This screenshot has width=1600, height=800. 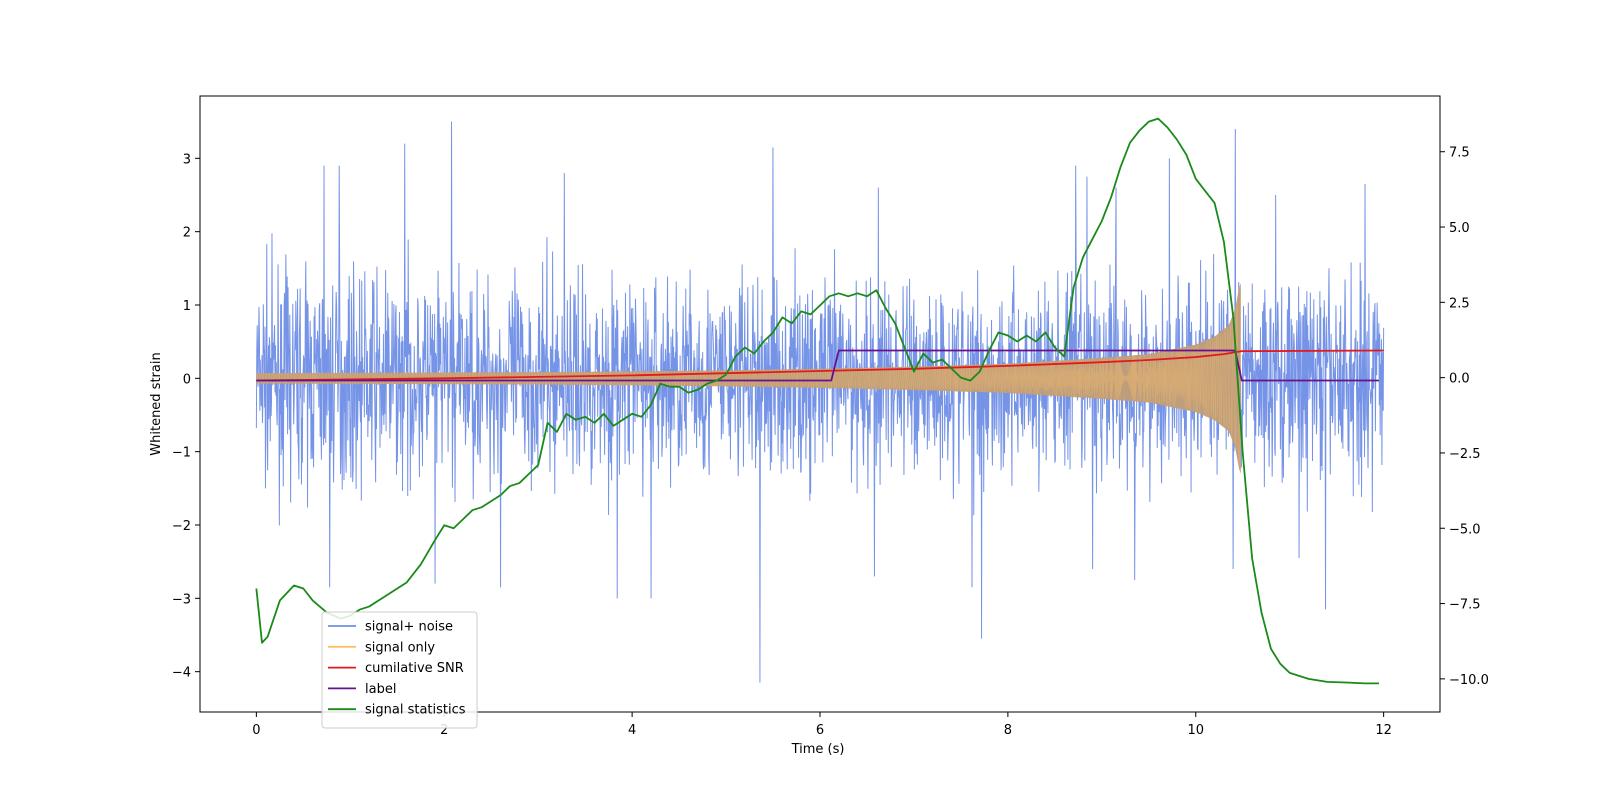 I want to click on x-tick-label: 4, so click(x=632, y=730).